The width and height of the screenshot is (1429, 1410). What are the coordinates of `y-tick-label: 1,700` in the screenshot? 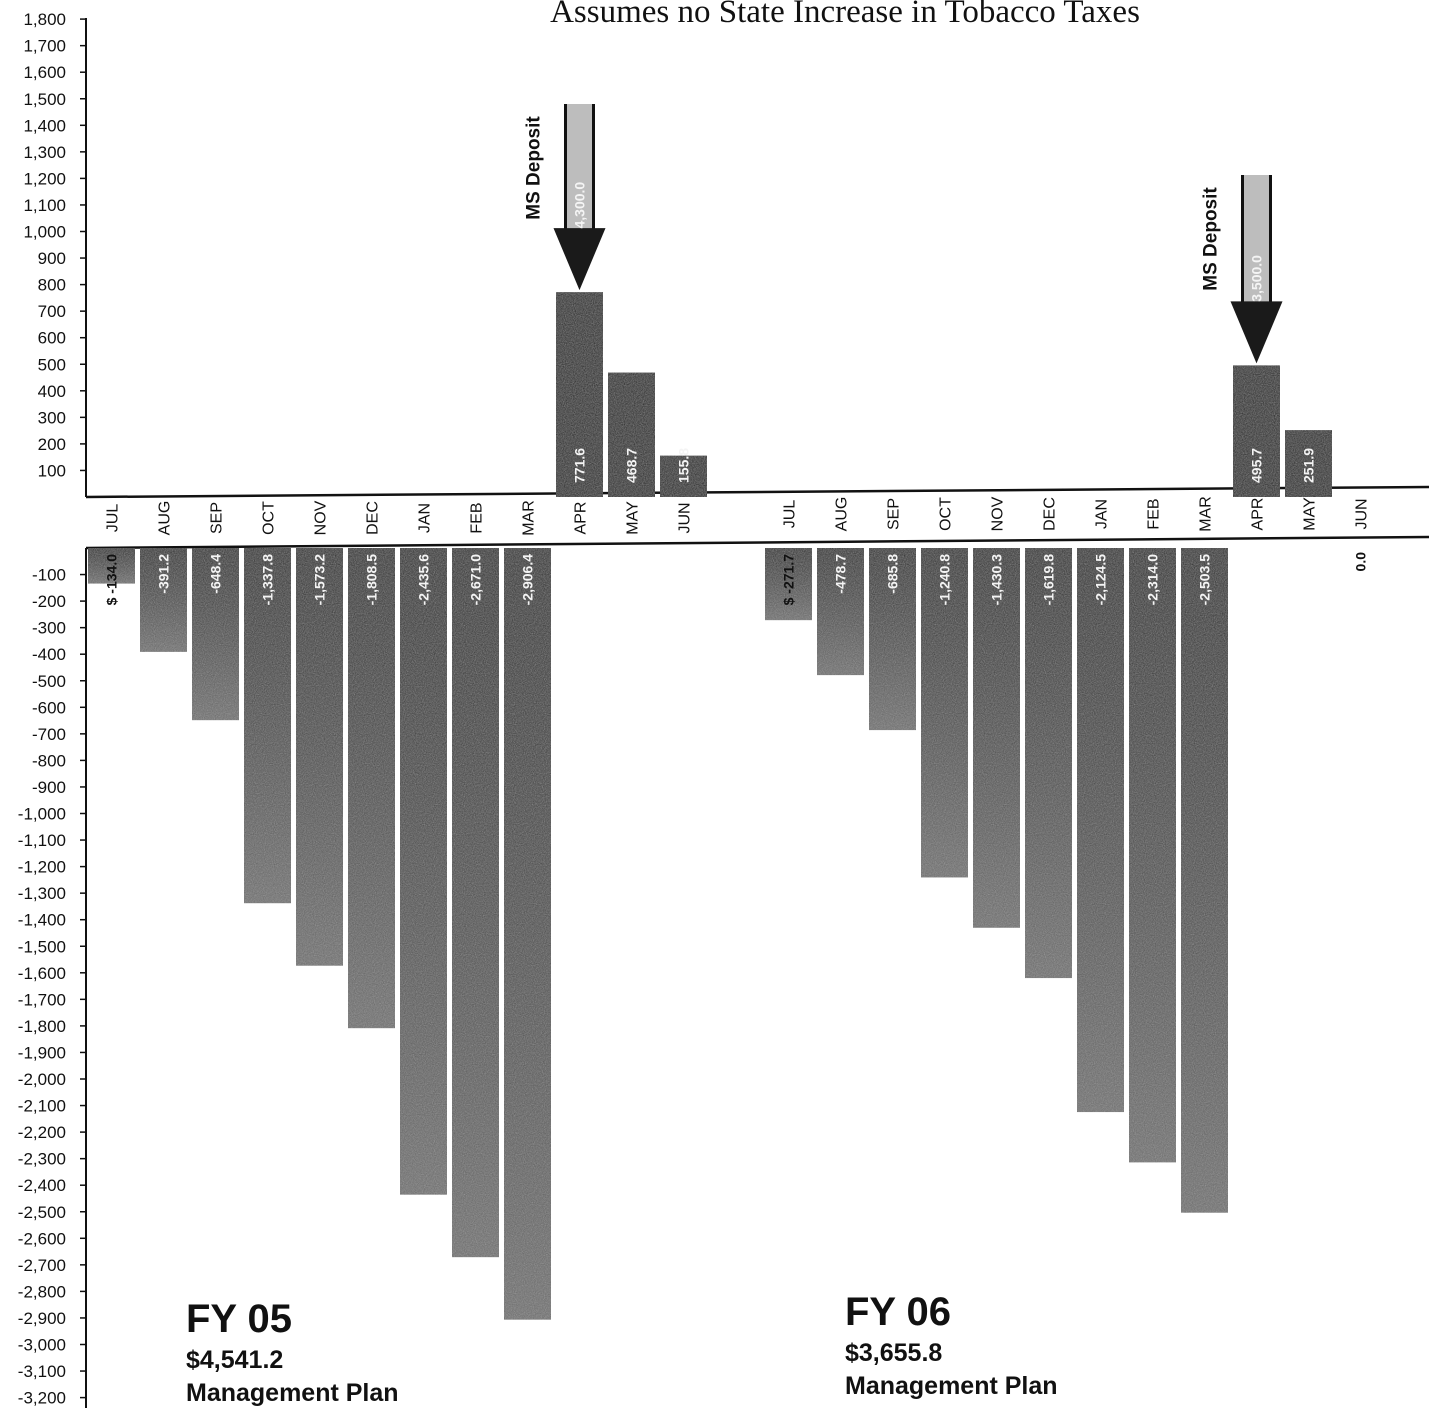 It's located at (44, 46).